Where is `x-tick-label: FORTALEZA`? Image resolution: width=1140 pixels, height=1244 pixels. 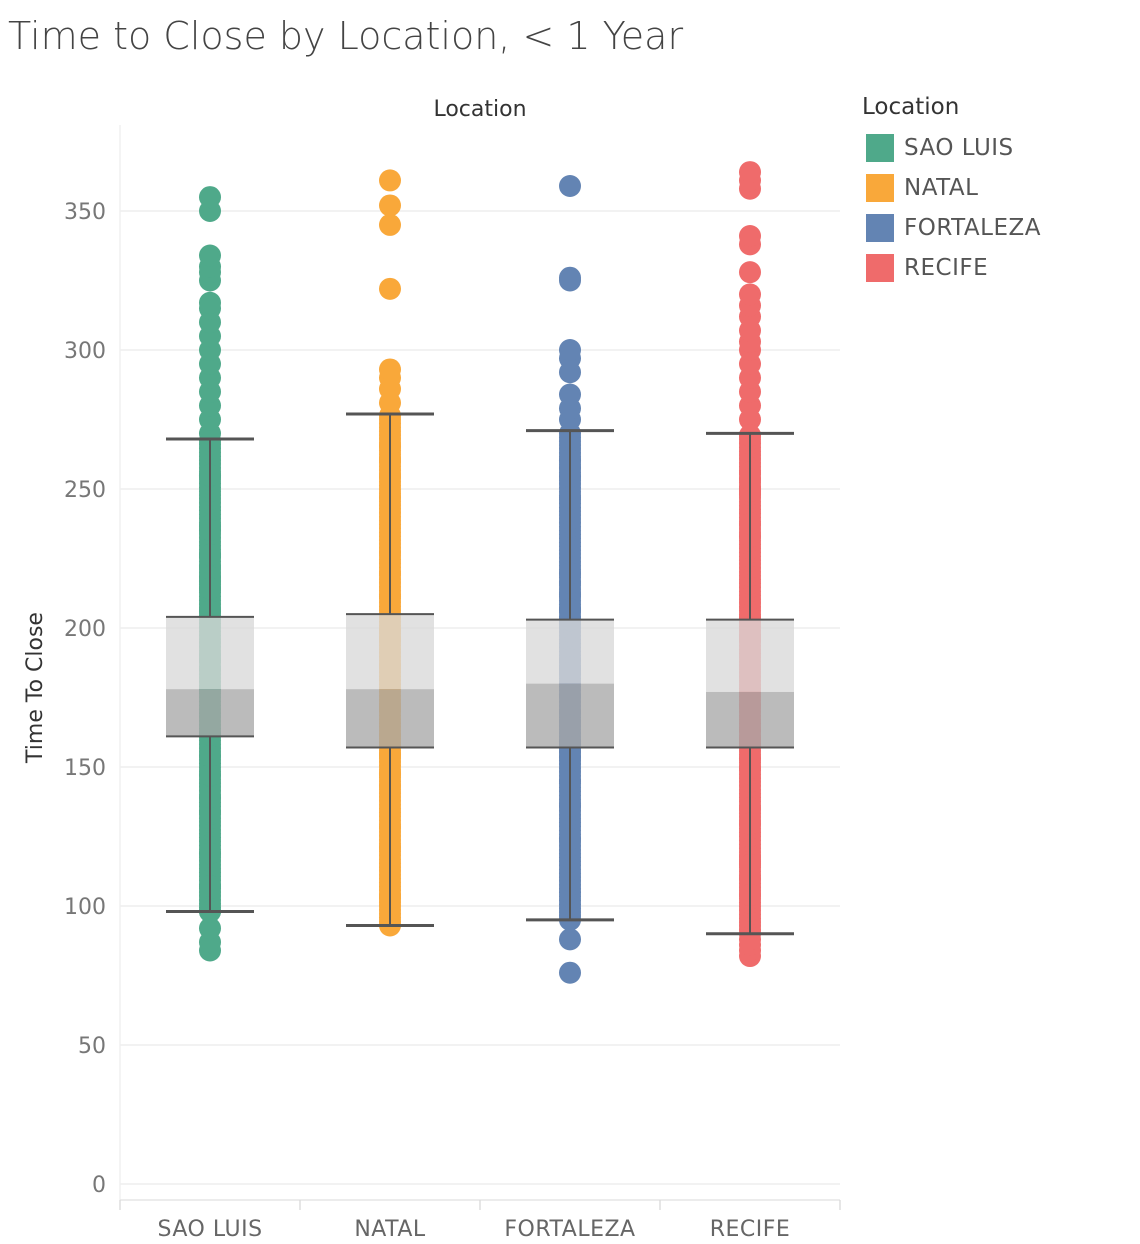 x-tick-label: FORTALEZA is located at coordinates (569, 1229).